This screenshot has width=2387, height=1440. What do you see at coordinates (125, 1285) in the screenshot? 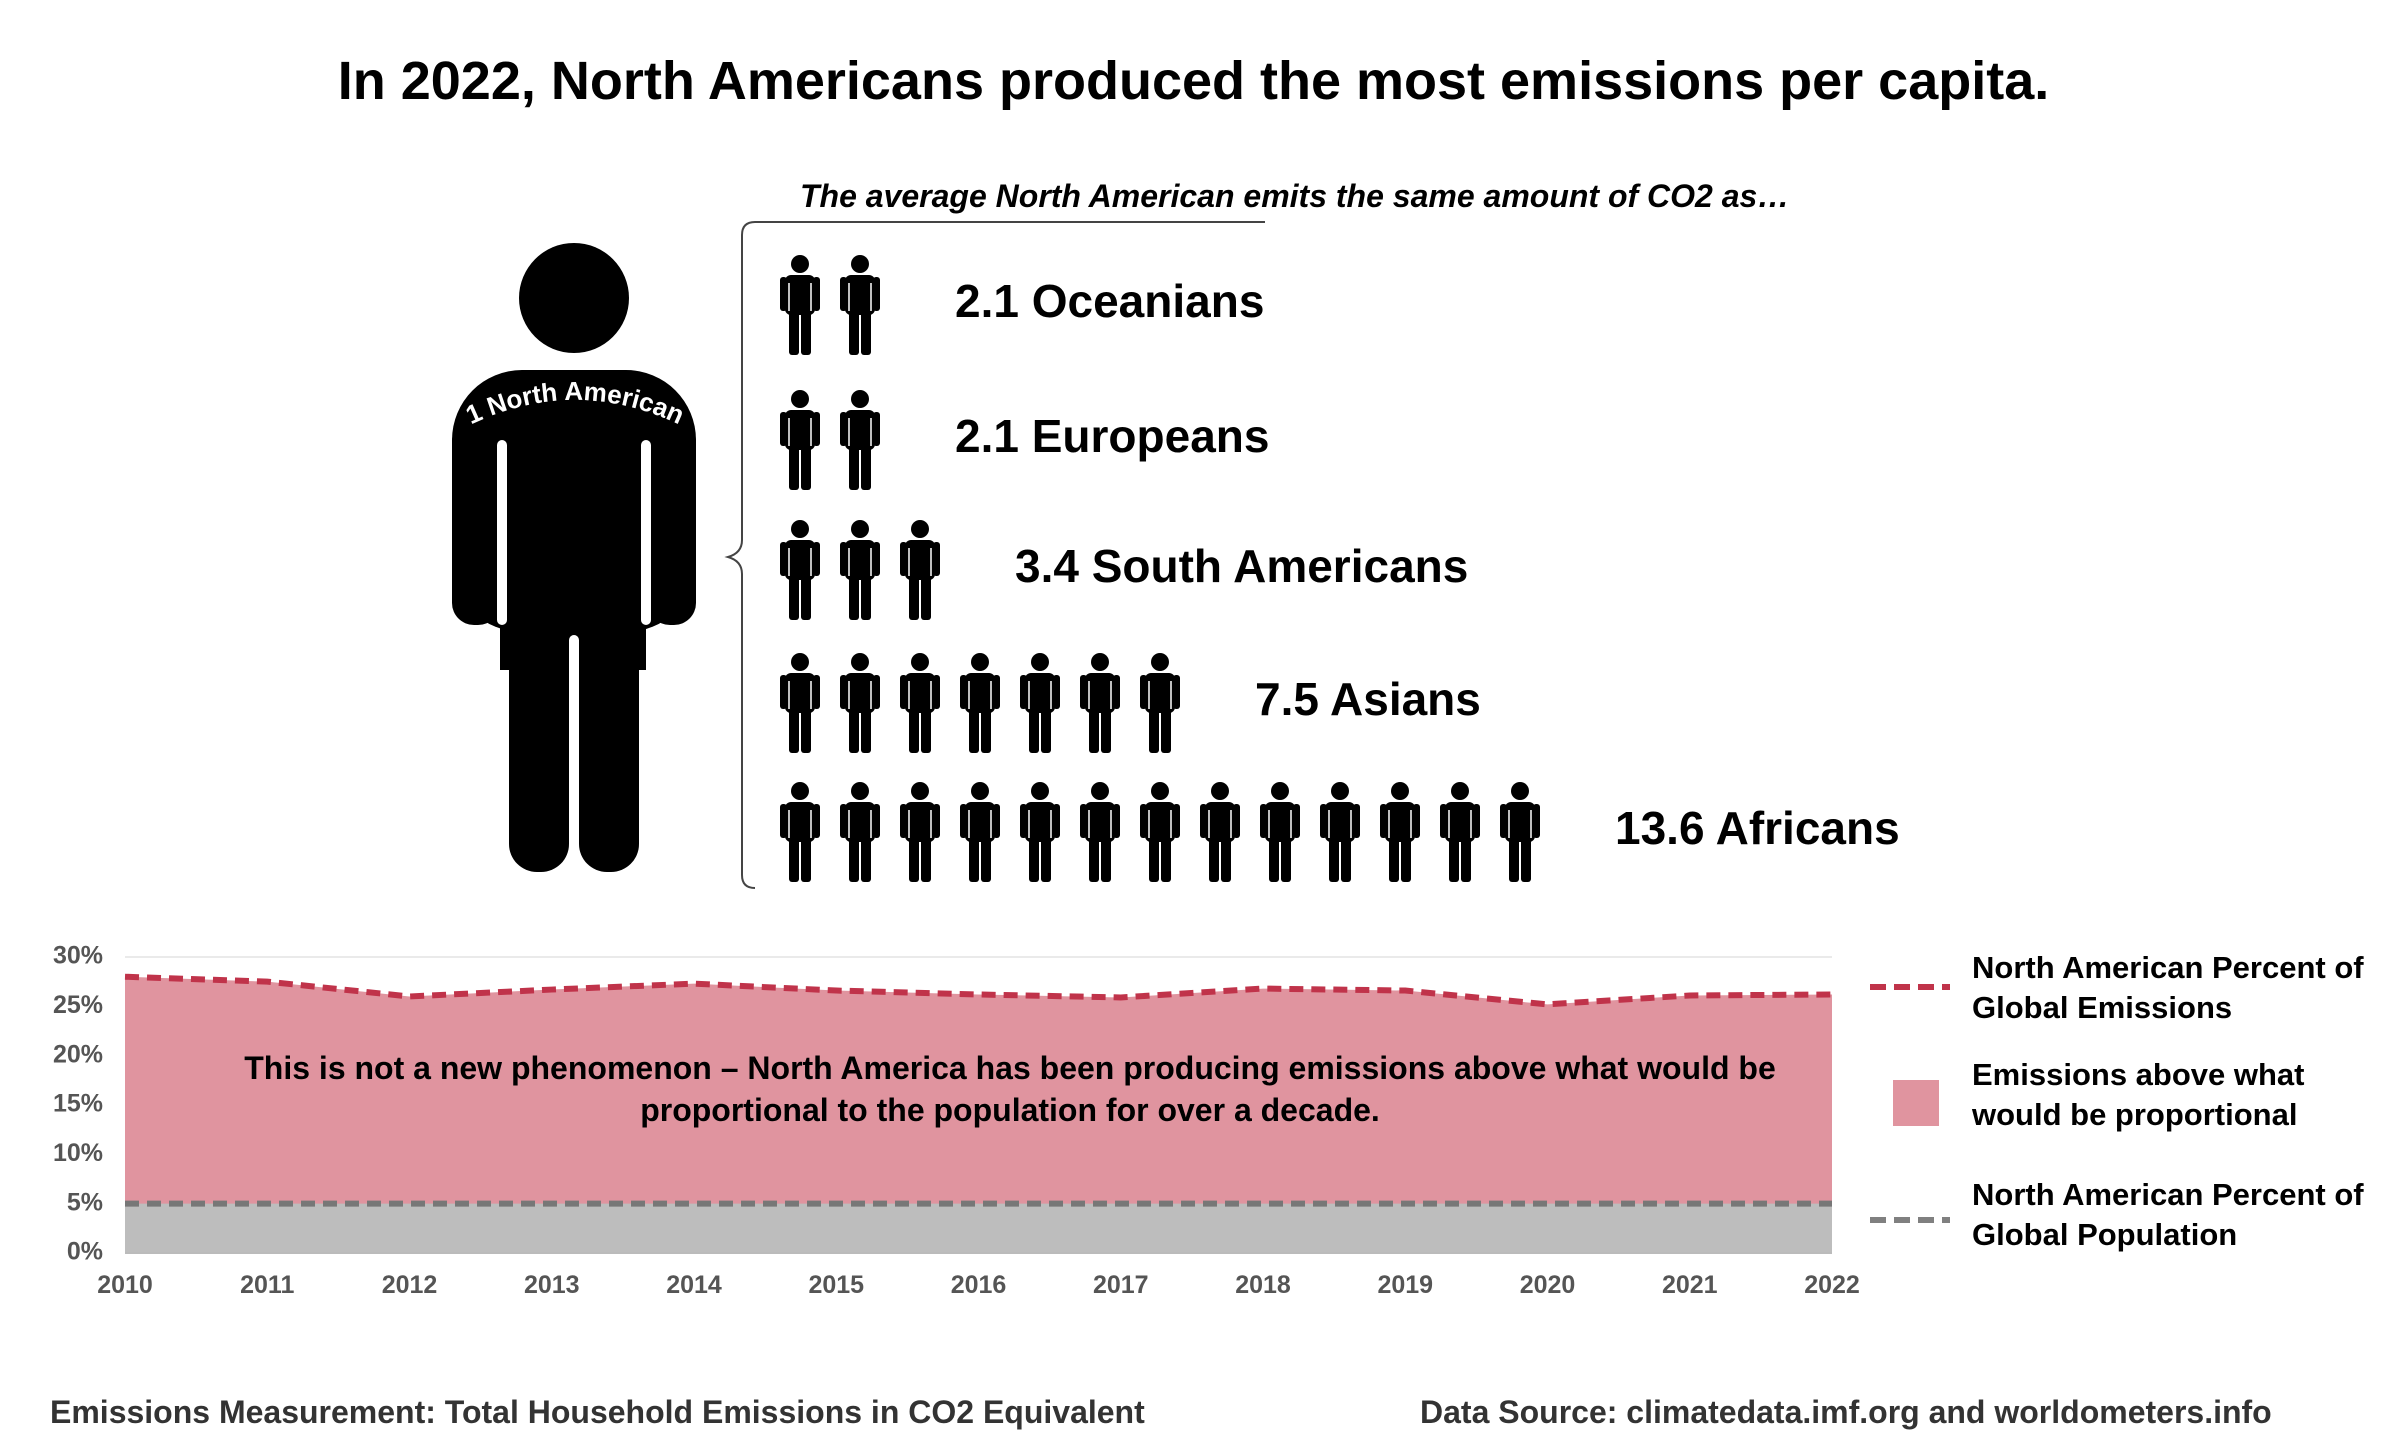
I see `x-tick-label: 2010` at bounding box center [125, 1285].